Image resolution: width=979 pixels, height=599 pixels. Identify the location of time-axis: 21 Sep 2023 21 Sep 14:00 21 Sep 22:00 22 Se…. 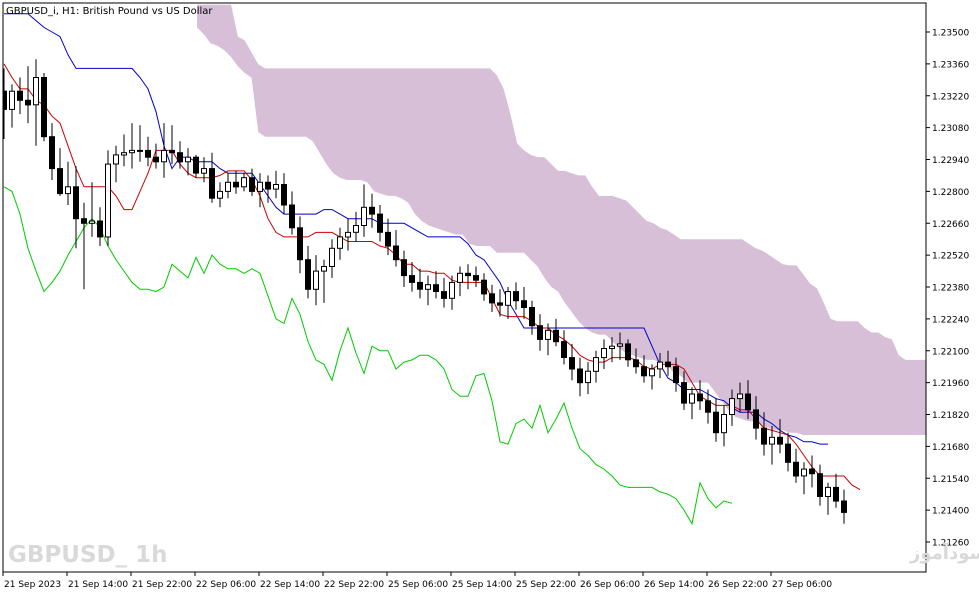
(417, 581).